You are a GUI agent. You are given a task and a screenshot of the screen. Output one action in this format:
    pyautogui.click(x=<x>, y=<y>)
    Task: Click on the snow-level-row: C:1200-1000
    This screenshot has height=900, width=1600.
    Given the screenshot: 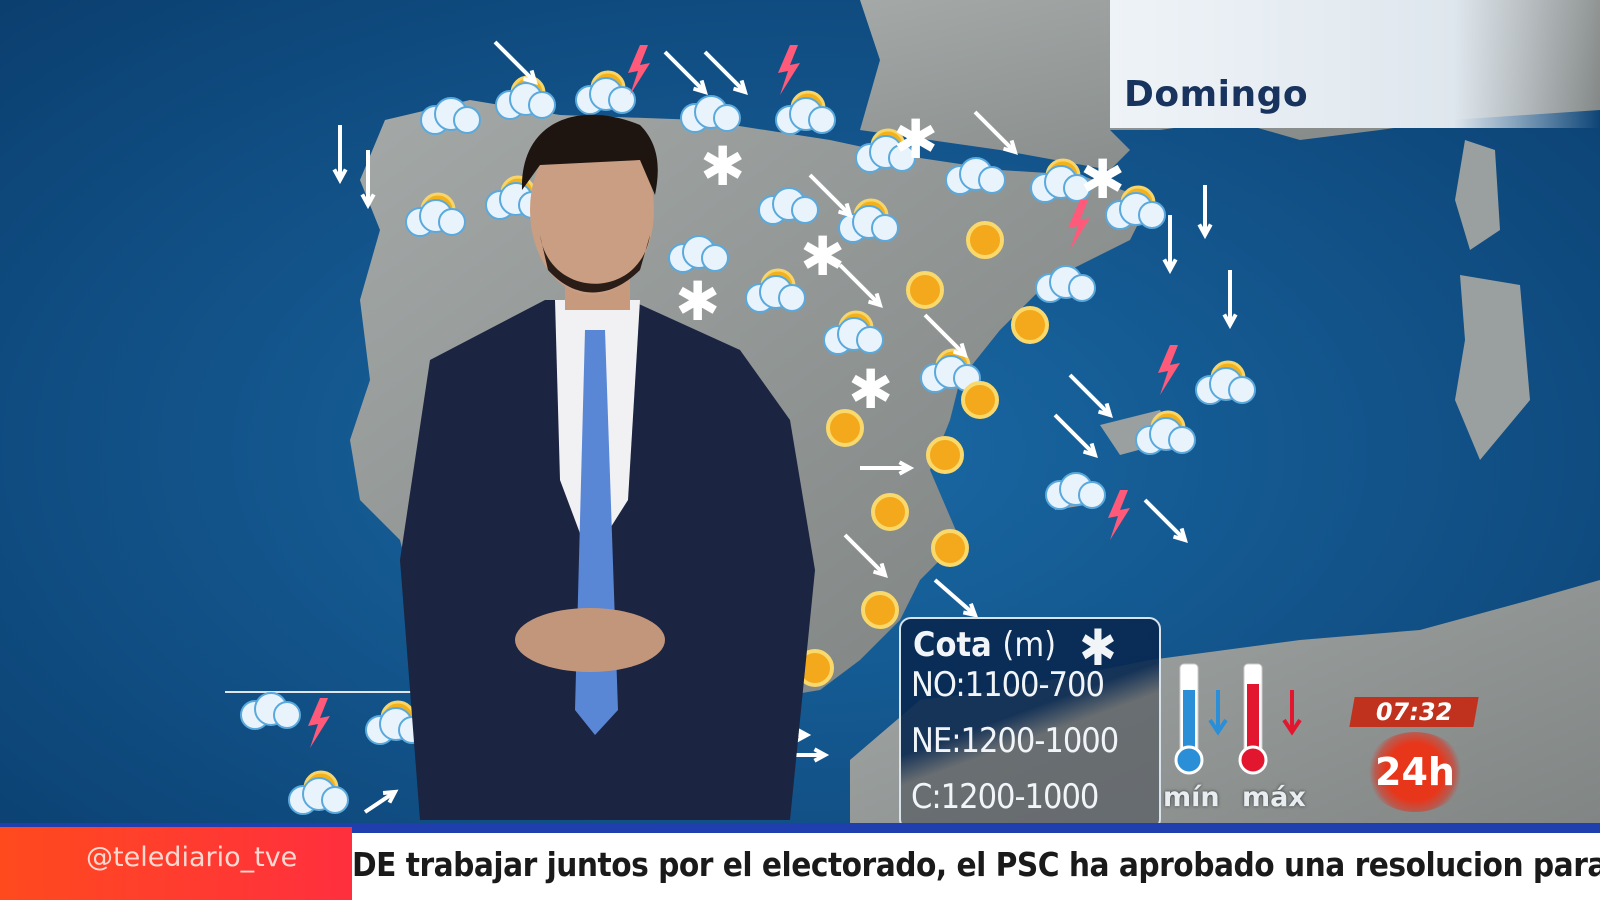 What is the action you would take?
    pyautogui.click(x=1005, y=797)
    